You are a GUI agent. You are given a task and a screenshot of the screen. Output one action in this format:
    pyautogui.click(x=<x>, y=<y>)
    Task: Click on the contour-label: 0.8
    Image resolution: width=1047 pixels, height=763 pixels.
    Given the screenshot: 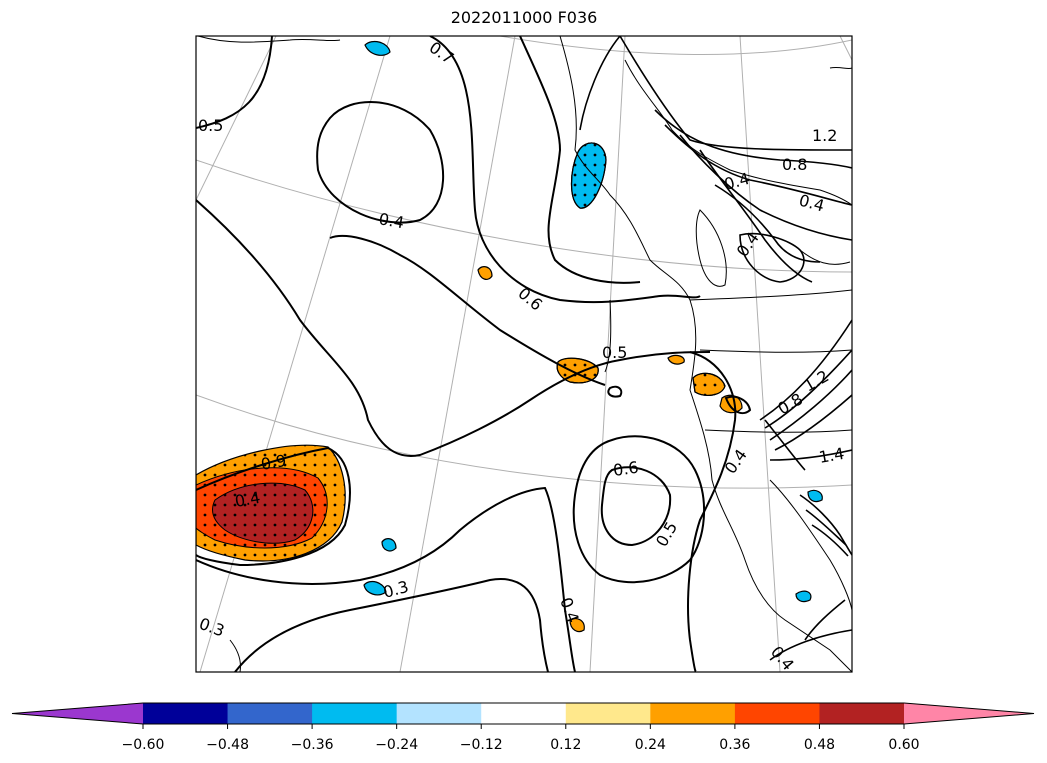 What is the action you would take?
    pyautogui.click(x=794, y=164)
    